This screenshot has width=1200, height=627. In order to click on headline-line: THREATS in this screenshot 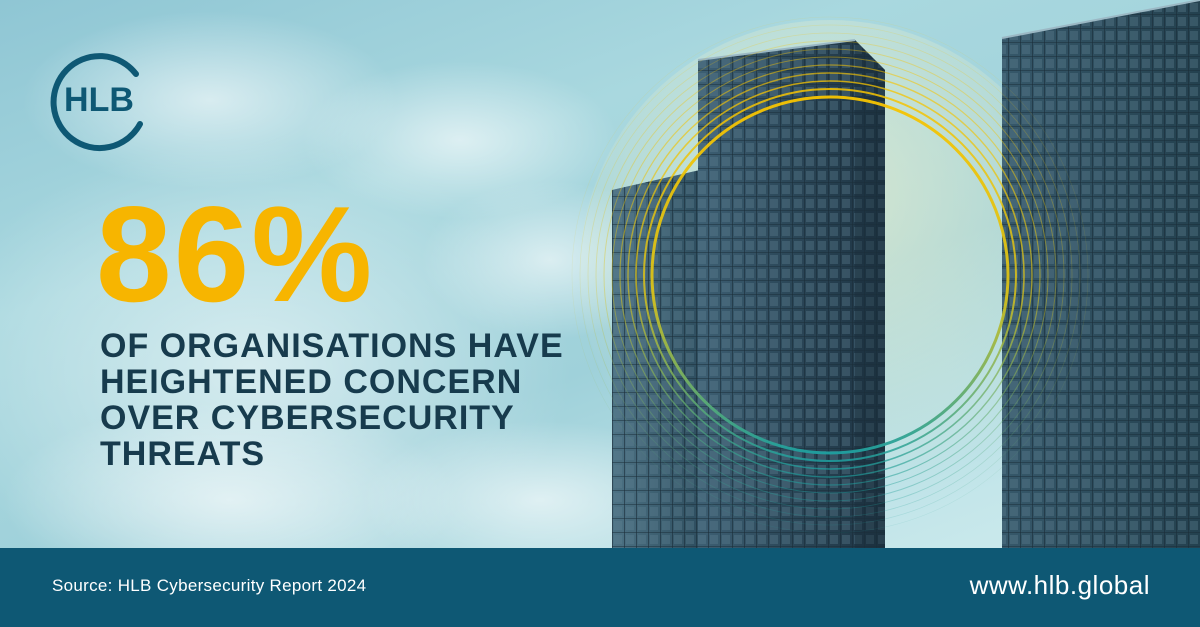, I will do `click(183, 454)`.